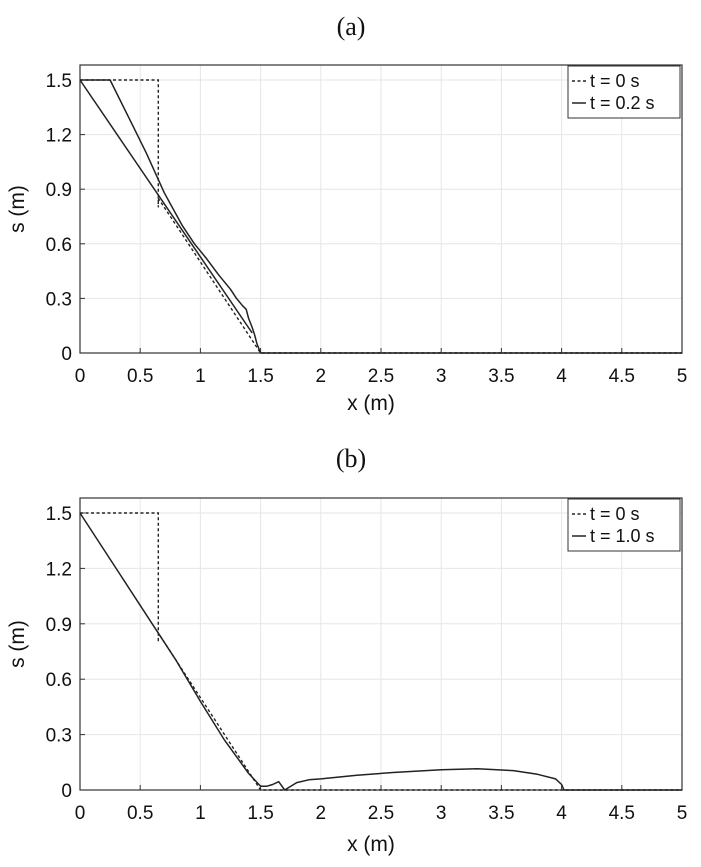 The width and height of the screenshot is (701, 867). Describe the element at coordinates (351, 26) in the screenshot. I see `panel-title: (a)` at that location.